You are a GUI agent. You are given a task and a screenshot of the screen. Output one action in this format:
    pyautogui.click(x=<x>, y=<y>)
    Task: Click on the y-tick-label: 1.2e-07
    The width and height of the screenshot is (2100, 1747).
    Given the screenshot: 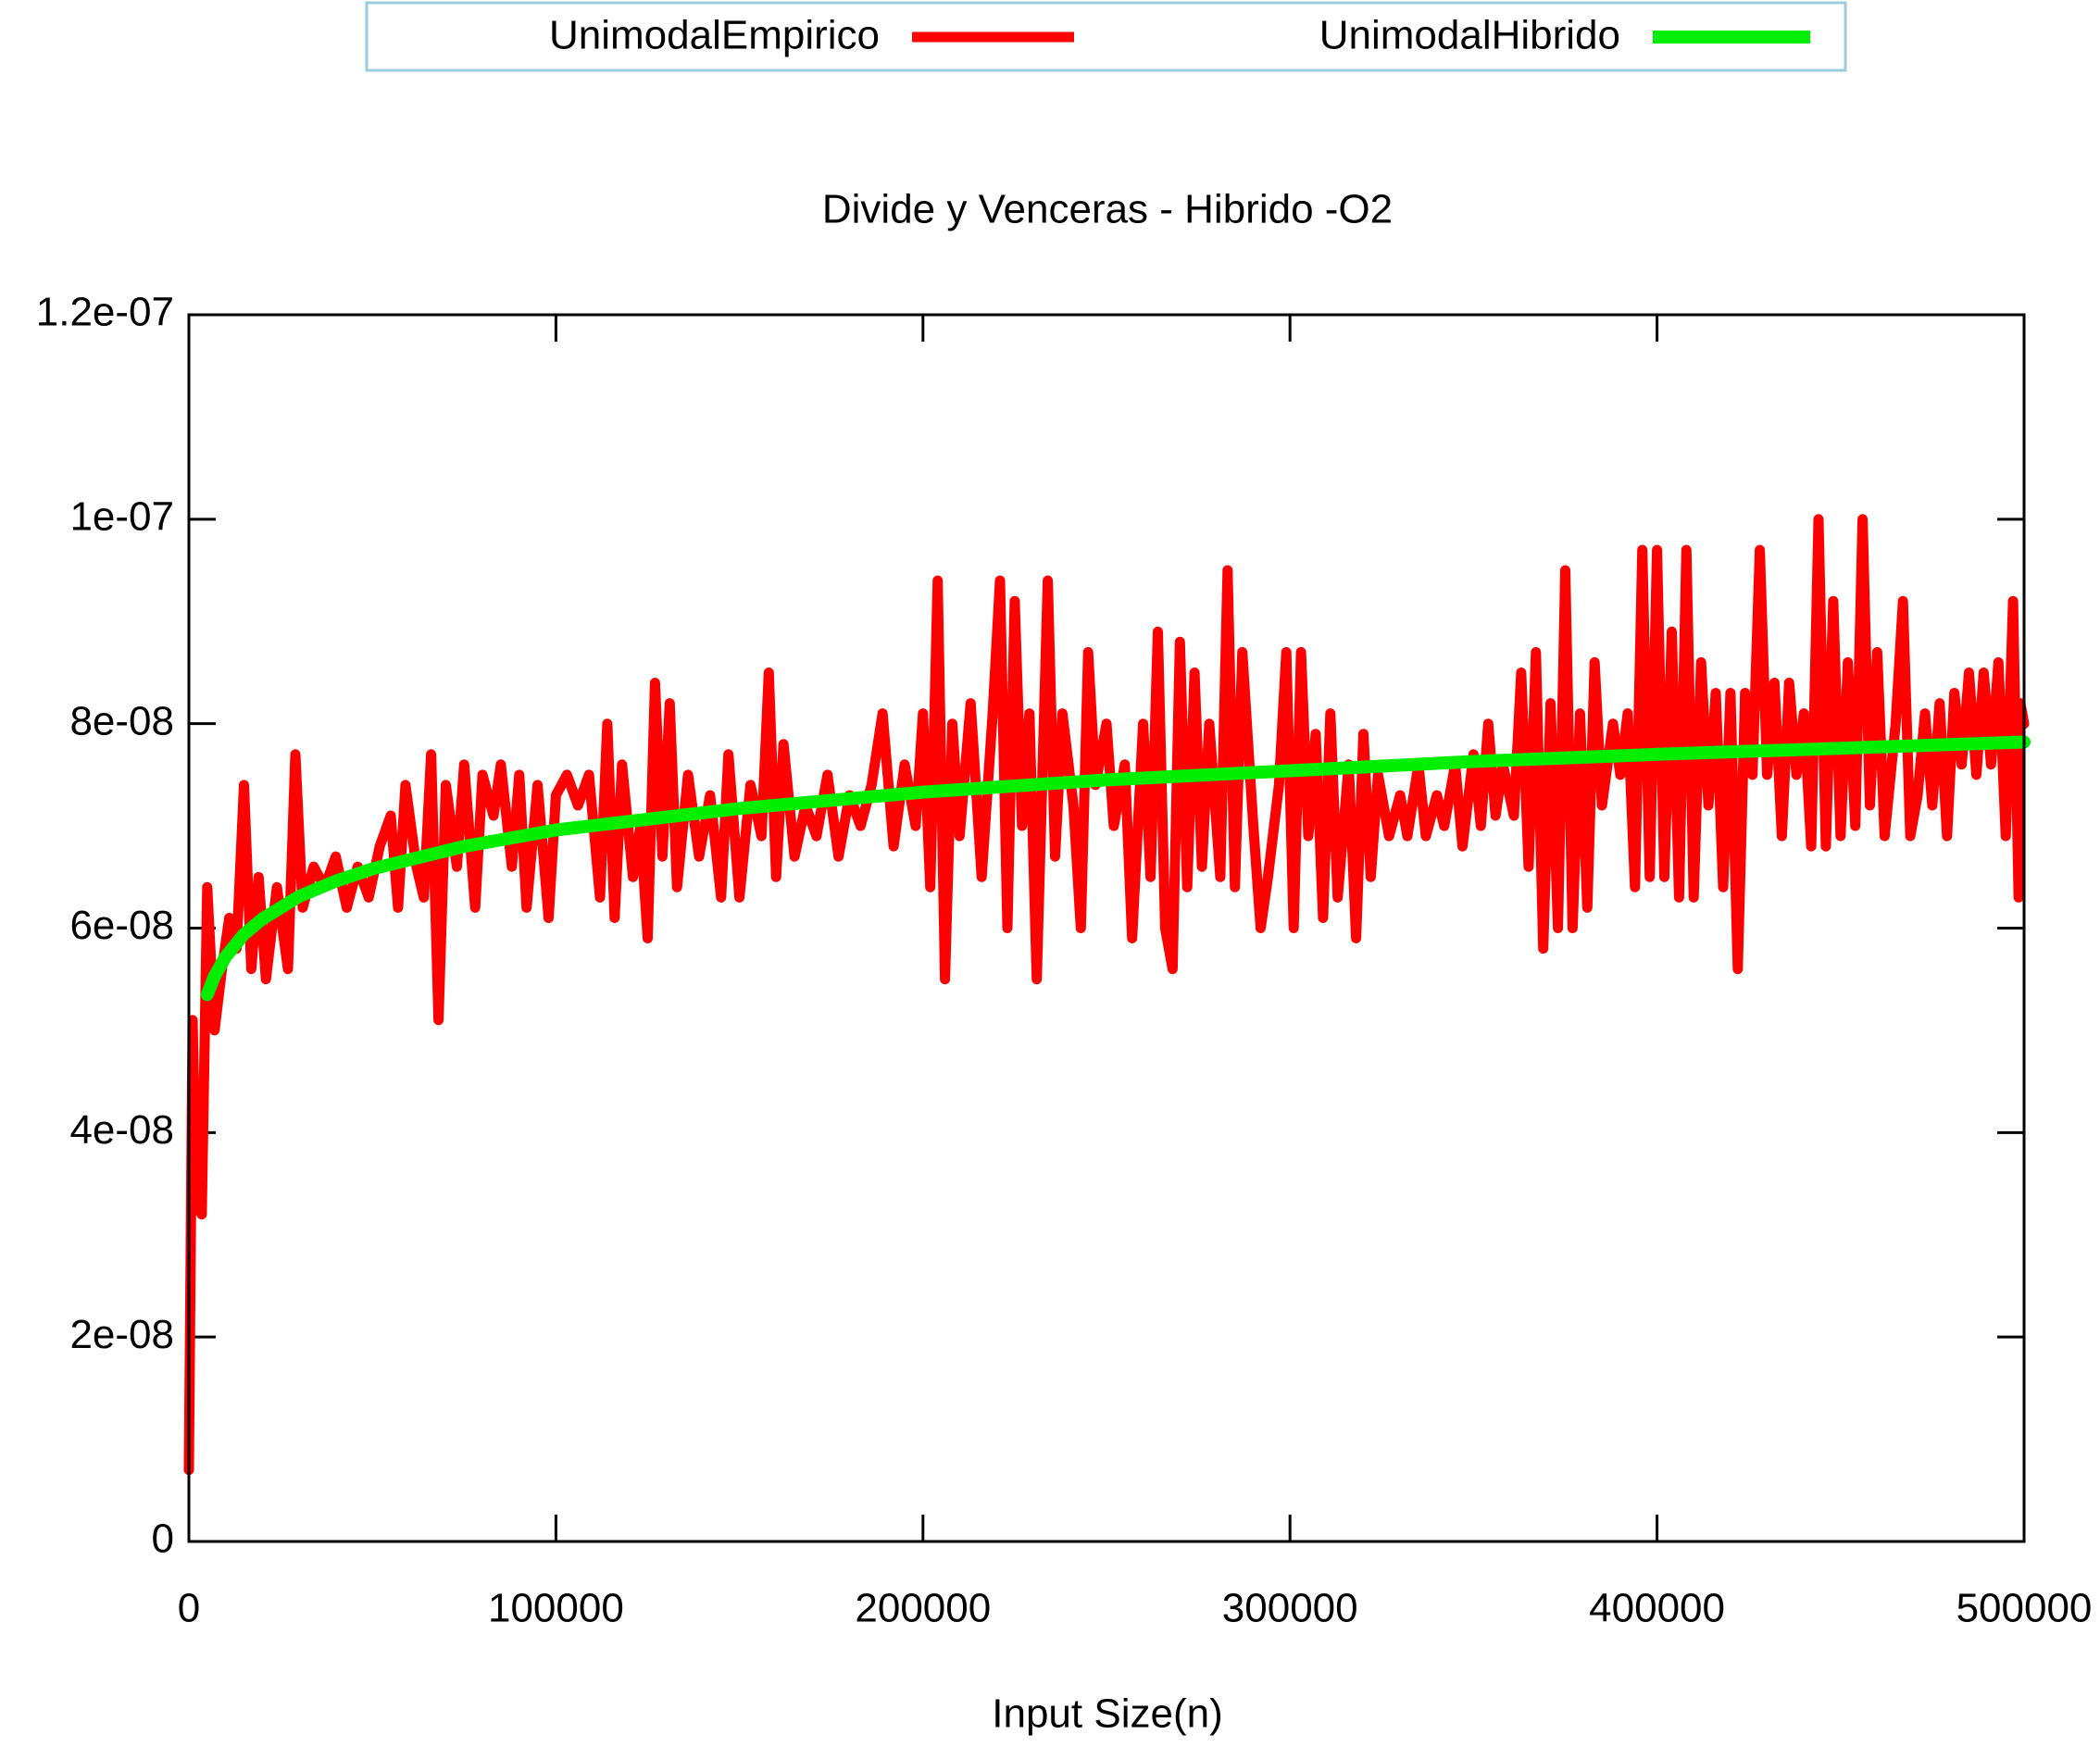 What is the action you would take?
    pyautogui.click(x=105, y=312)
    